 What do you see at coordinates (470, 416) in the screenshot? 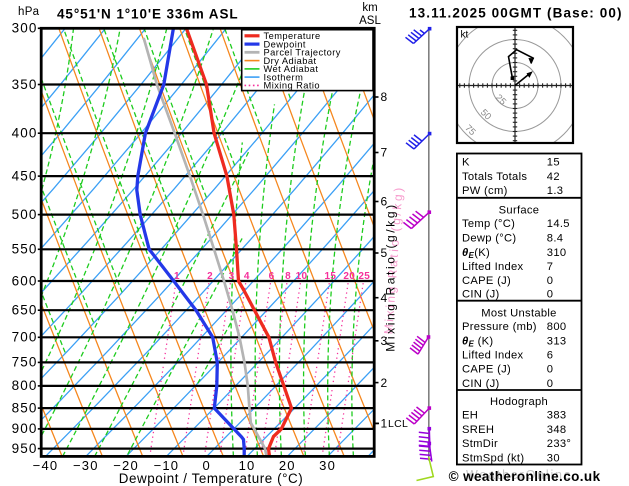
I see `svg-text: EH` at bounding box center [470, 416].